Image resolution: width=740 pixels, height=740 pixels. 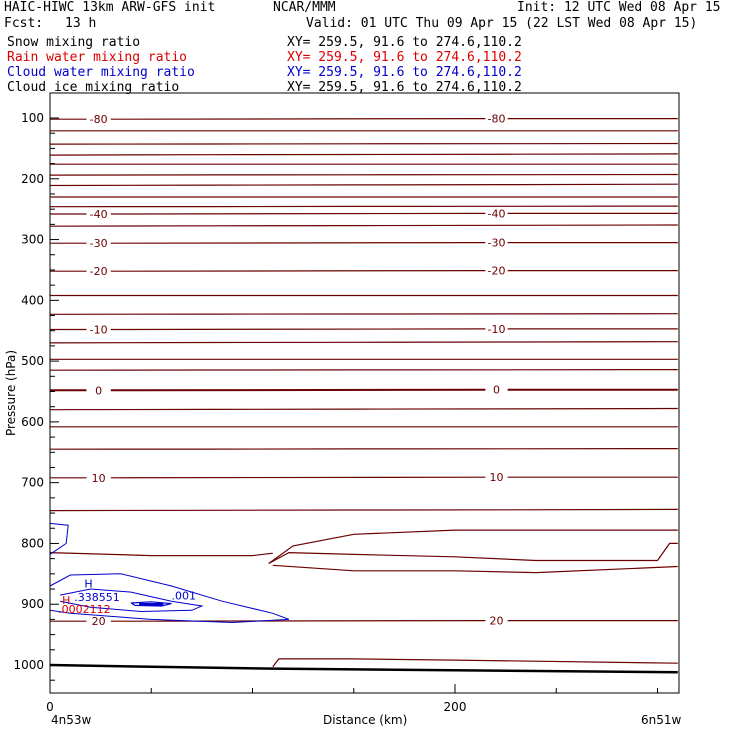 I want to click on x-tick-label: 0, so click(x=50, y=707).